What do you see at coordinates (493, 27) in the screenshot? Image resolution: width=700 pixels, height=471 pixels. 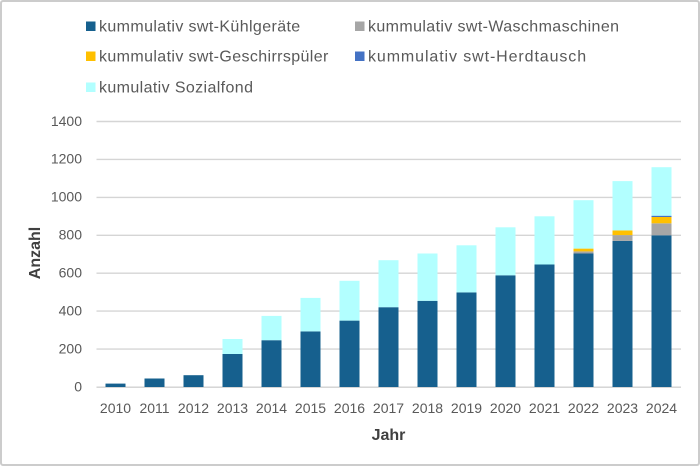 I see `svg-text: kummulativ swt-Waschmaschinen` at bounding box center [493, 27].